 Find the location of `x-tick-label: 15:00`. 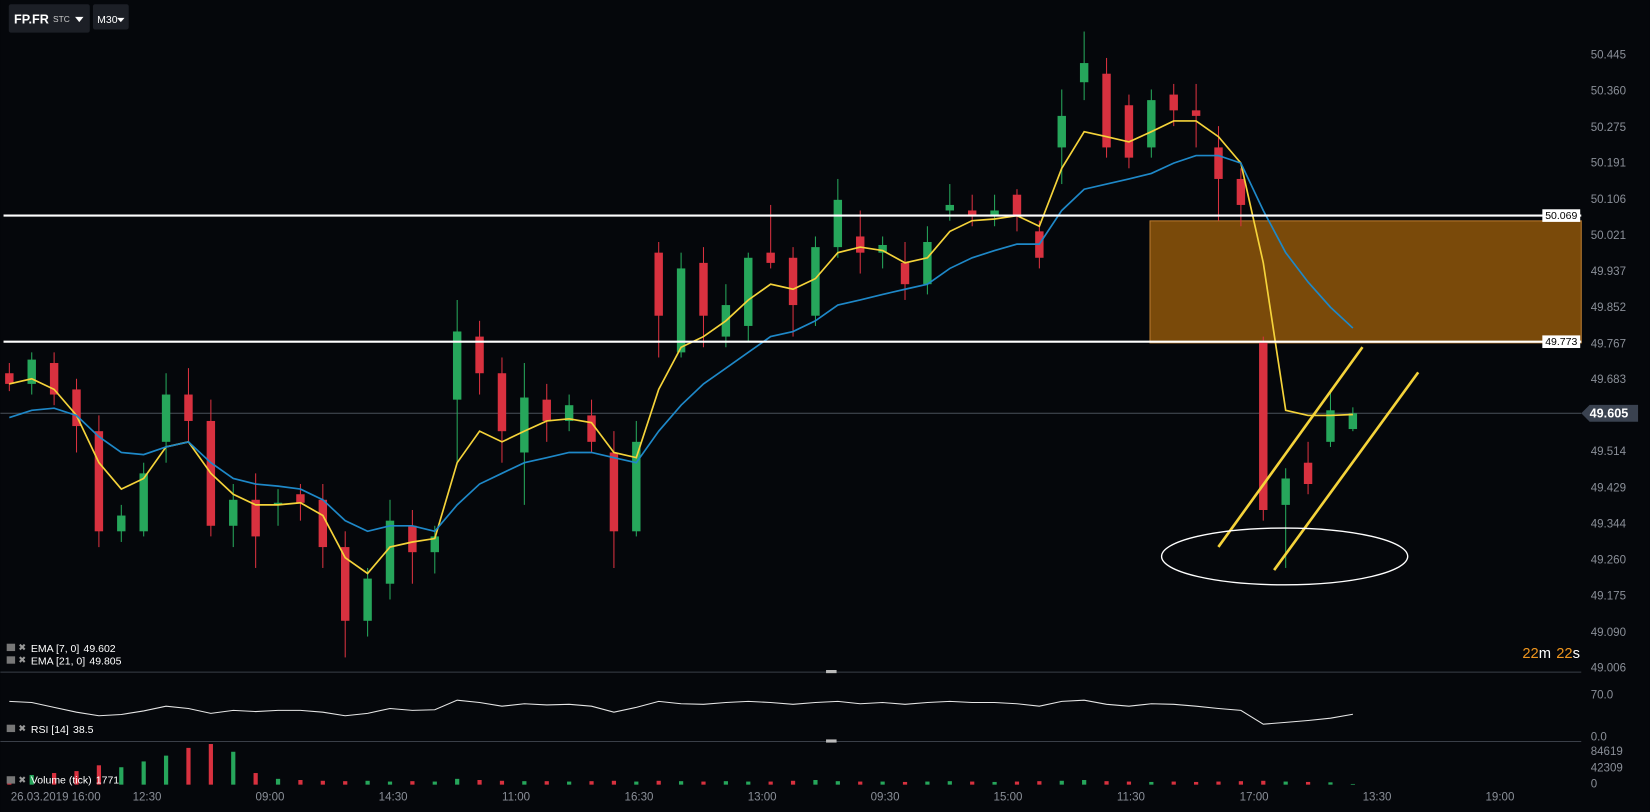

x-tick-label: 15:00 is located at coordinates (1008, 797).